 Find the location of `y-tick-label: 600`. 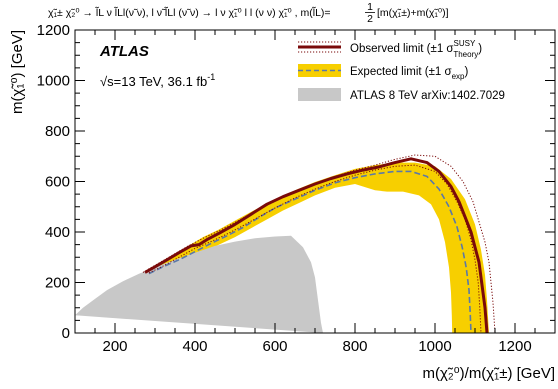

y-tick-label: 600 is located at coordinates (57, 182).